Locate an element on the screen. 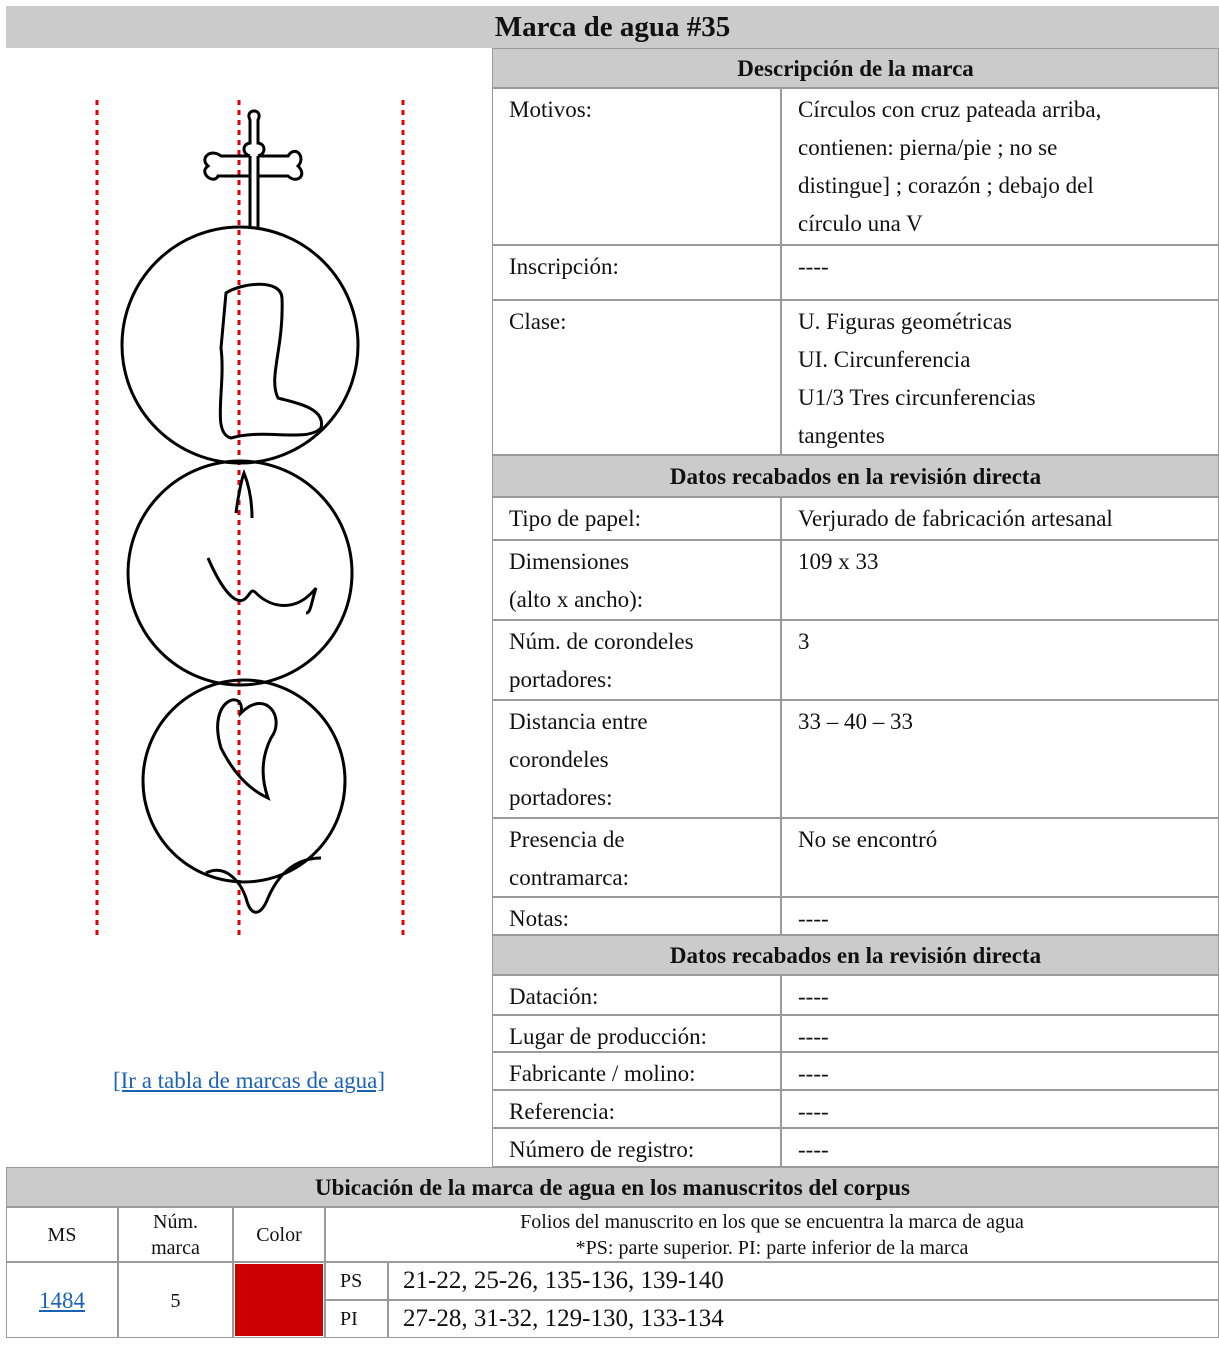 This screenshot has width=1219, height=1370. row-label: Presencia de contramarca: is located at coordinates (636, 857).